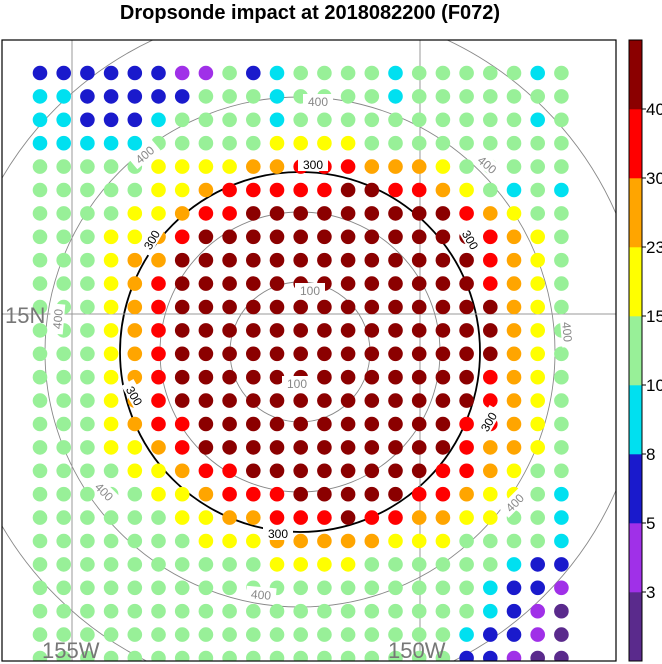 The height and width of the screenshot is (664, 662). What do you see at coordinates (278, 534) in the screenshot?
I see `contour-label-300: 300` at bounding box center [278, 534].